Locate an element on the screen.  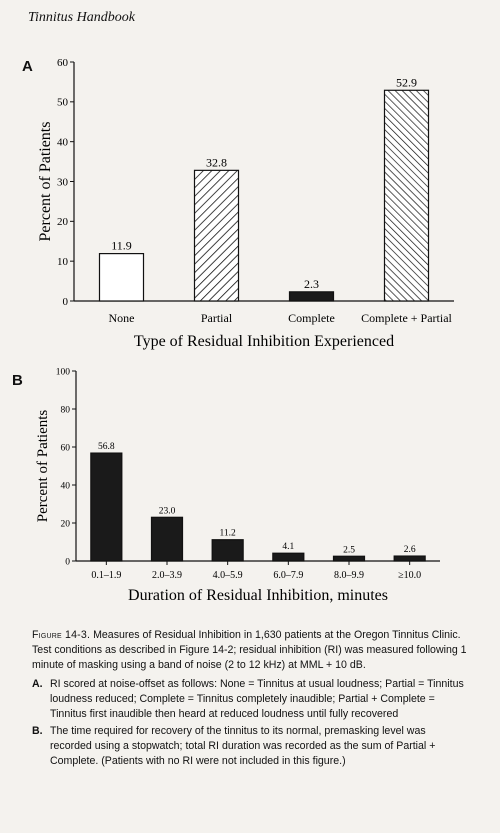
note-key: A. is located at coordinates (37, 684).